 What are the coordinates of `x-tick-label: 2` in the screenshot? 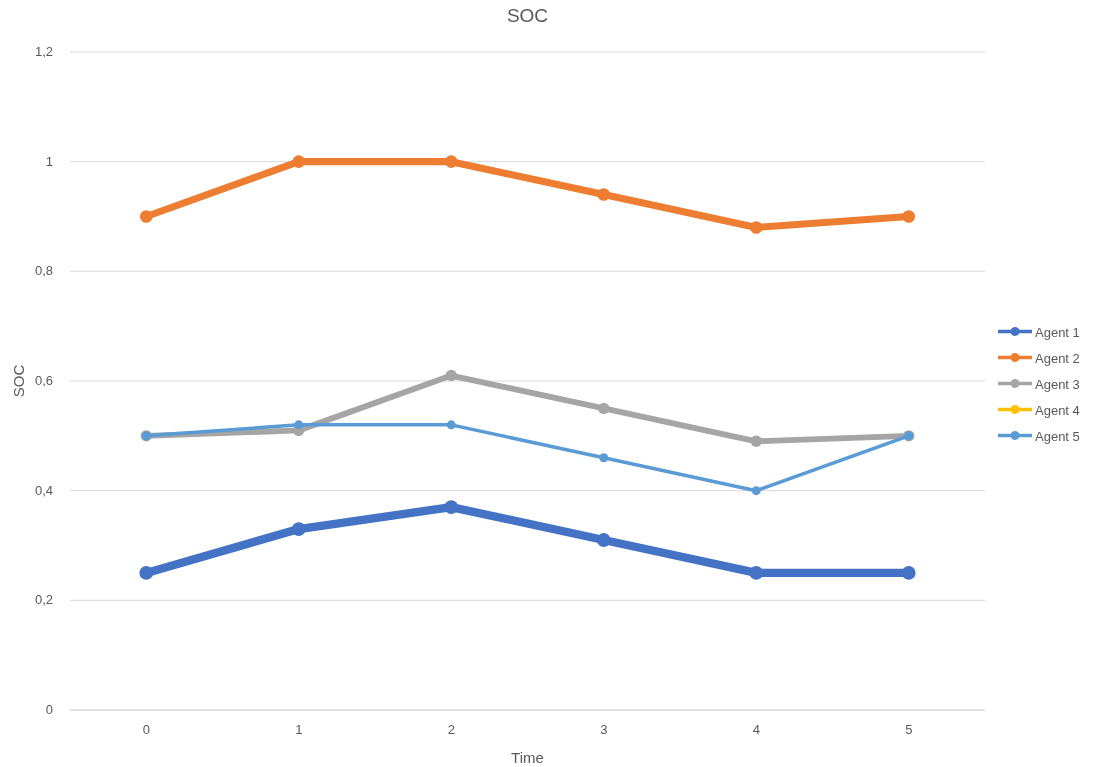 It's located at (451, 729).